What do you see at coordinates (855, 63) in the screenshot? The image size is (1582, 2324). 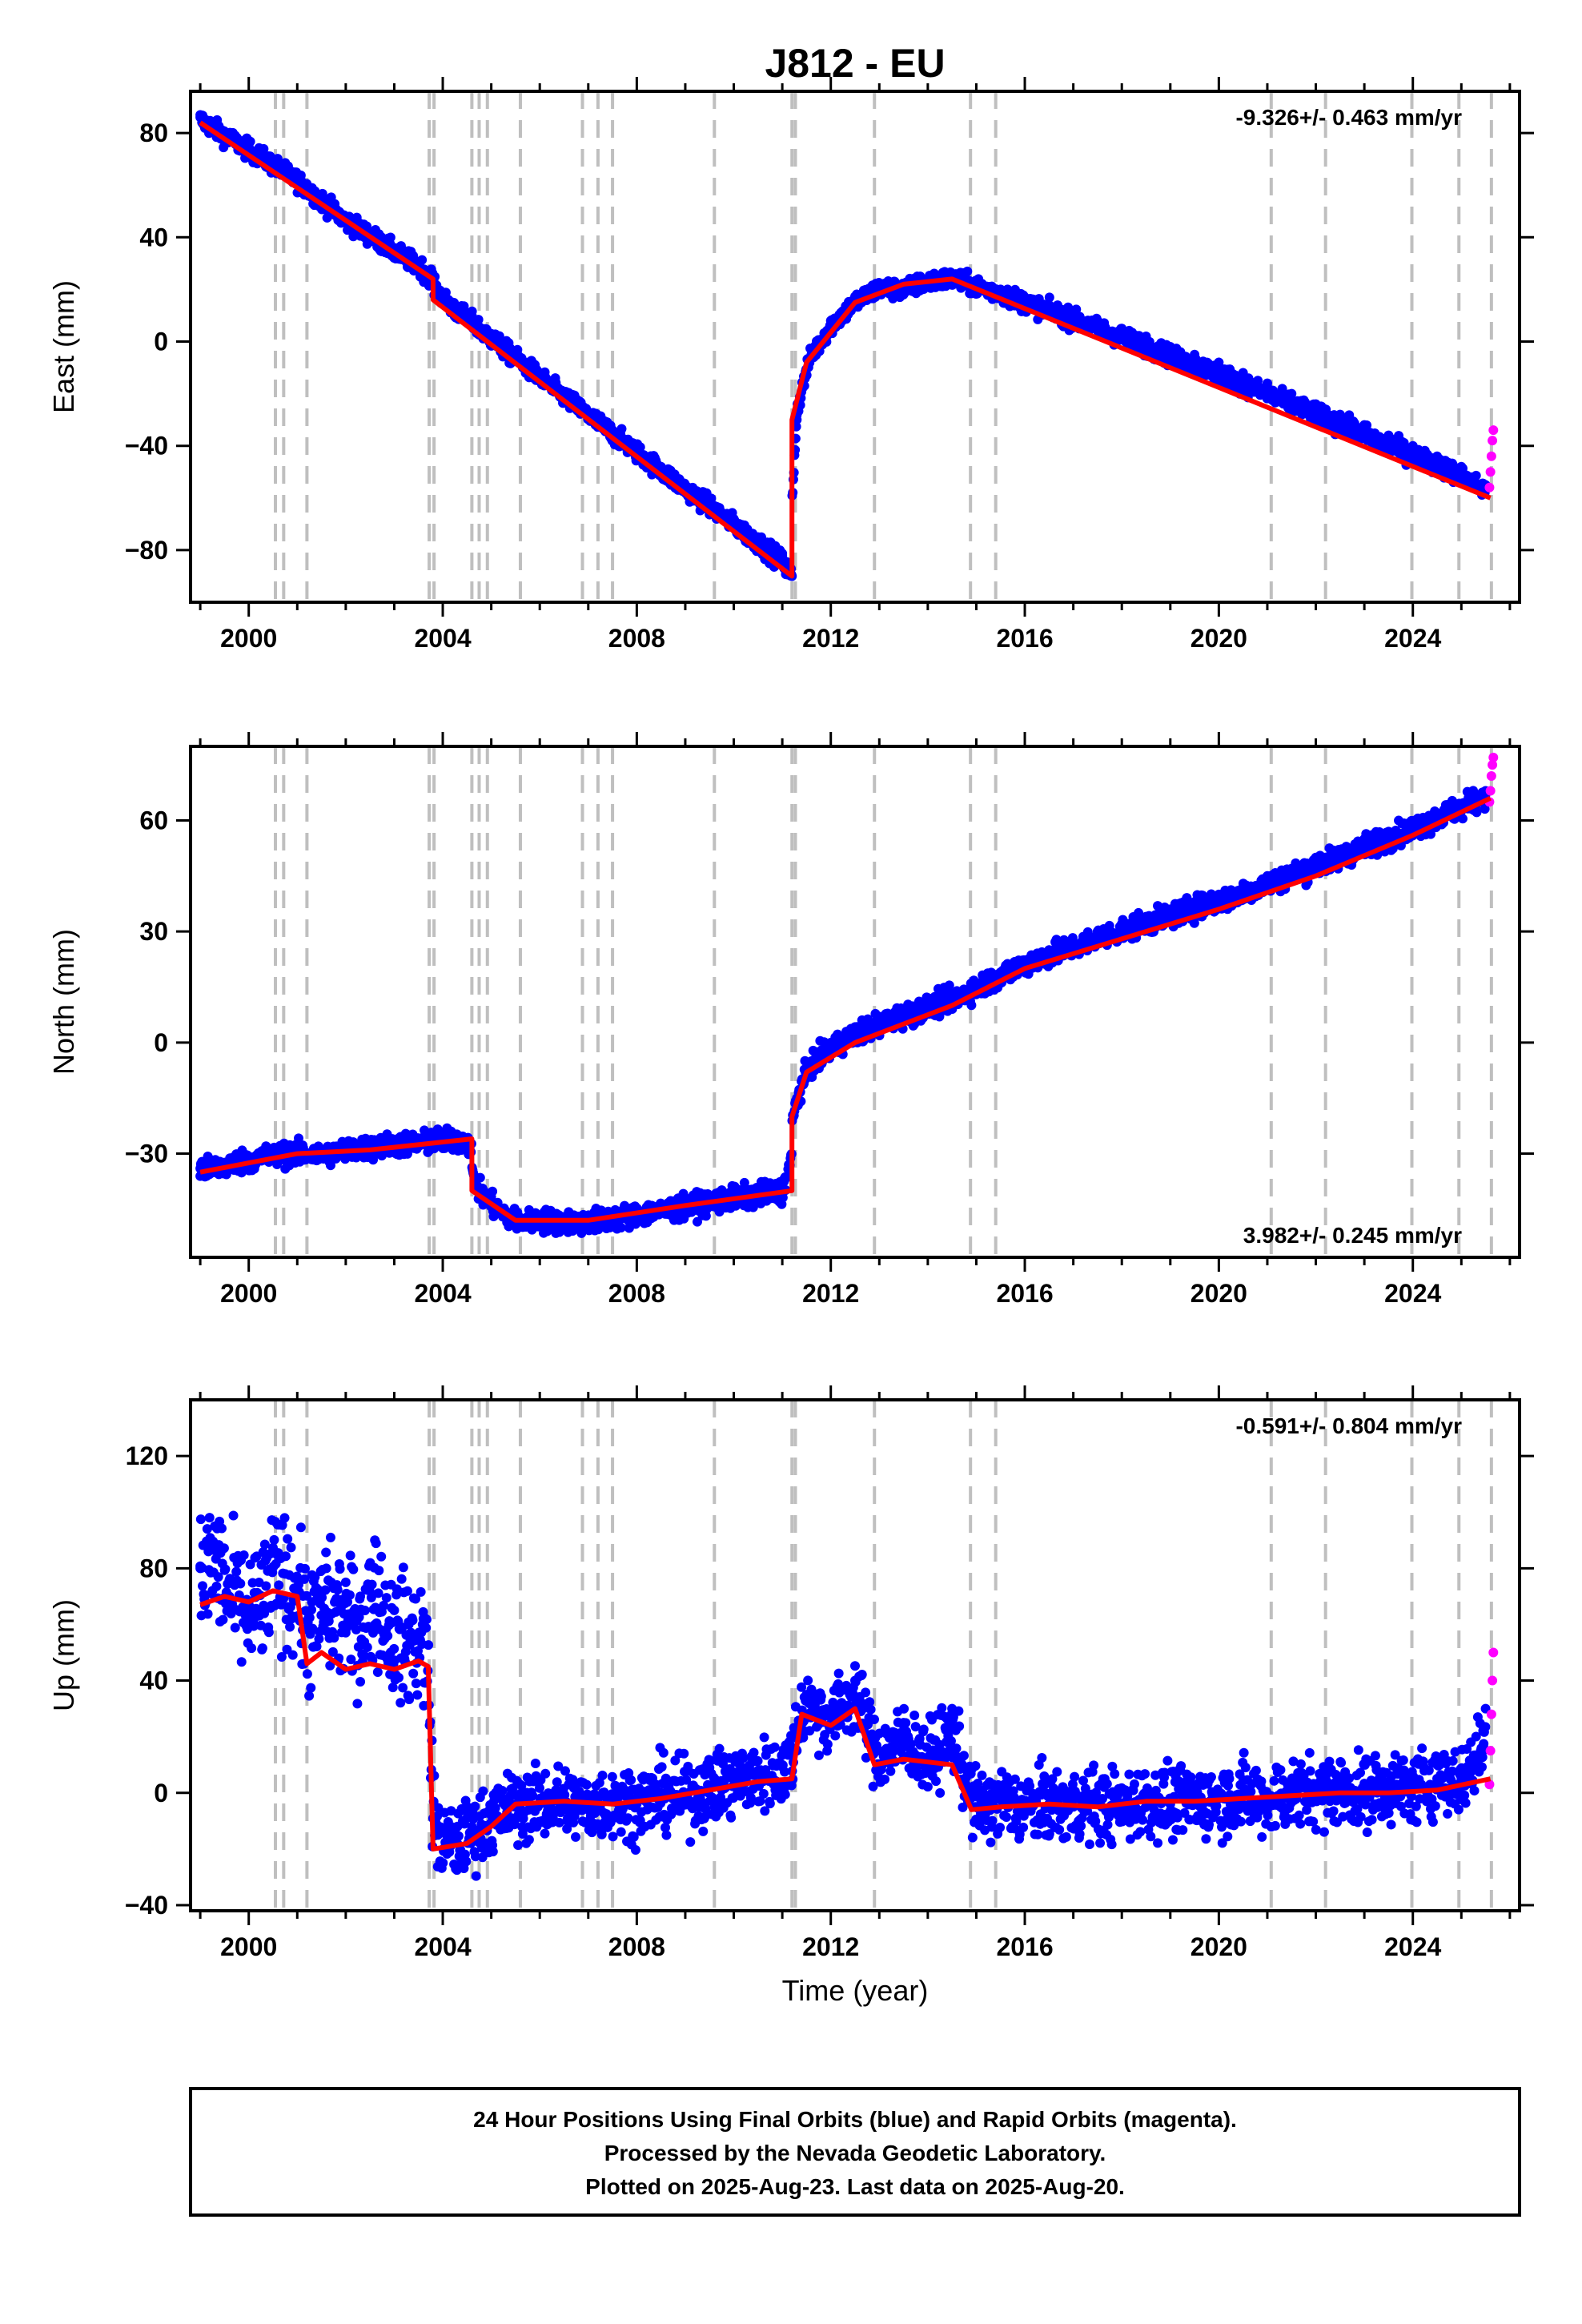 I see `chart-title: J812 - EU` at bounding box center [855, 63].